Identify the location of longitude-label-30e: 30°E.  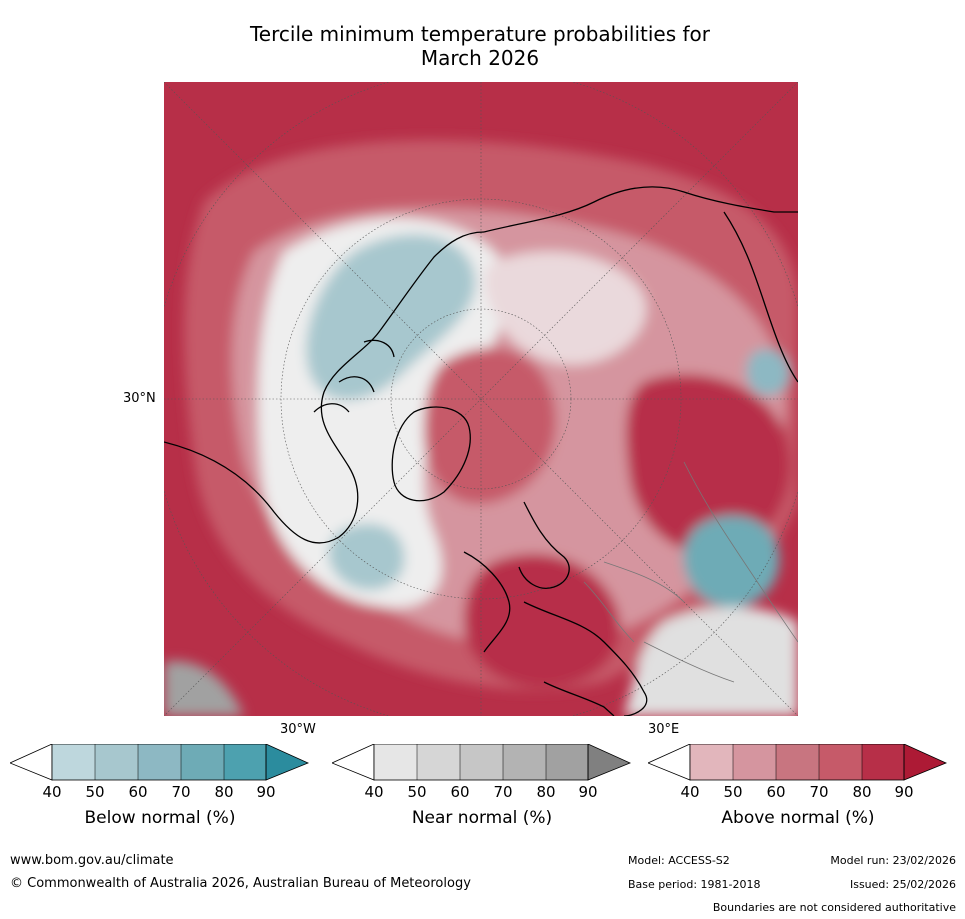
(664, 729).